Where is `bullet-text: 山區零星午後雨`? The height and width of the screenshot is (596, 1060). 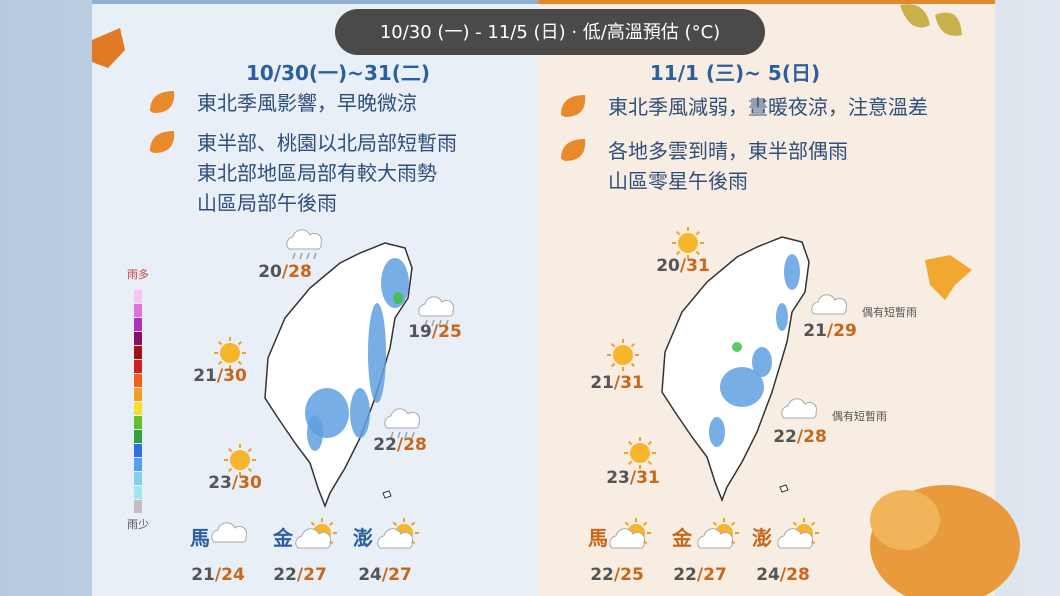 bullet-text: 山區零星午後雨 is located at coordinates (678, 181).